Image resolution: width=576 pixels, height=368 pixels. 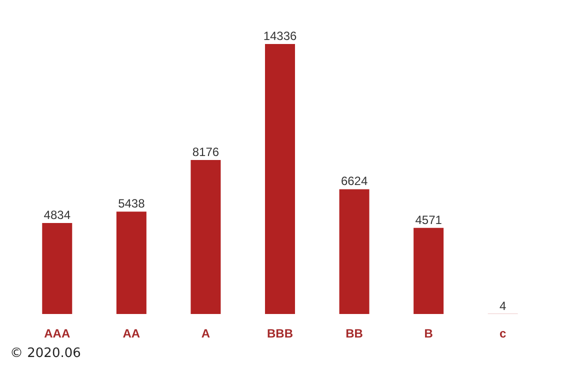 What do you see at coordinates (205, 333) in the screenshot?
I see `x-tick-label: A` at bounding box center [205, 333].